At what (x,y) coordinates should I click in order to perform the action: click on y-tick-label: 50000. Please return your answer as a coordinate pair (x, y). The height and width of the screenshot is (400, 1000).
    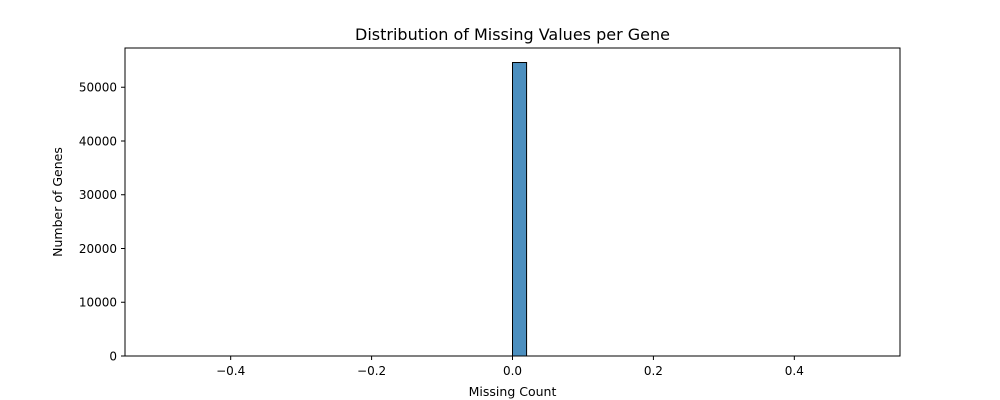
    Looking at the image, I should click on (98, 88).